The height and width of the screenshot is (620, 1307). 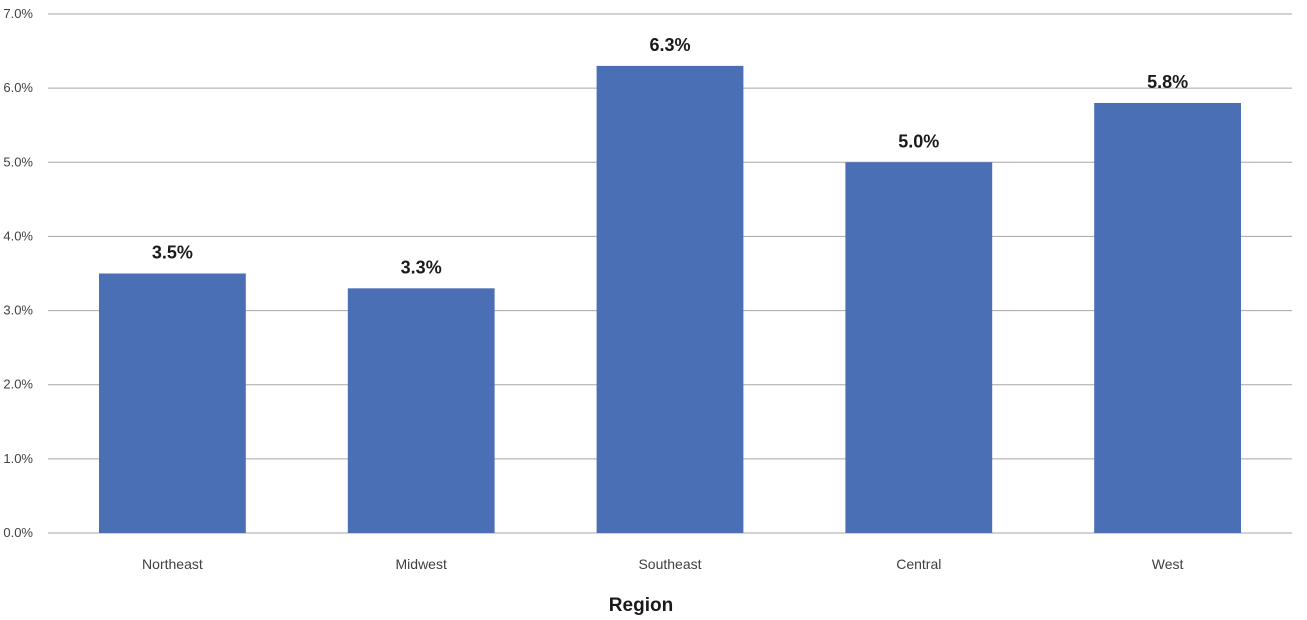 I want to click on y-tick-label: 0.0%, so click(x=18, y=532).